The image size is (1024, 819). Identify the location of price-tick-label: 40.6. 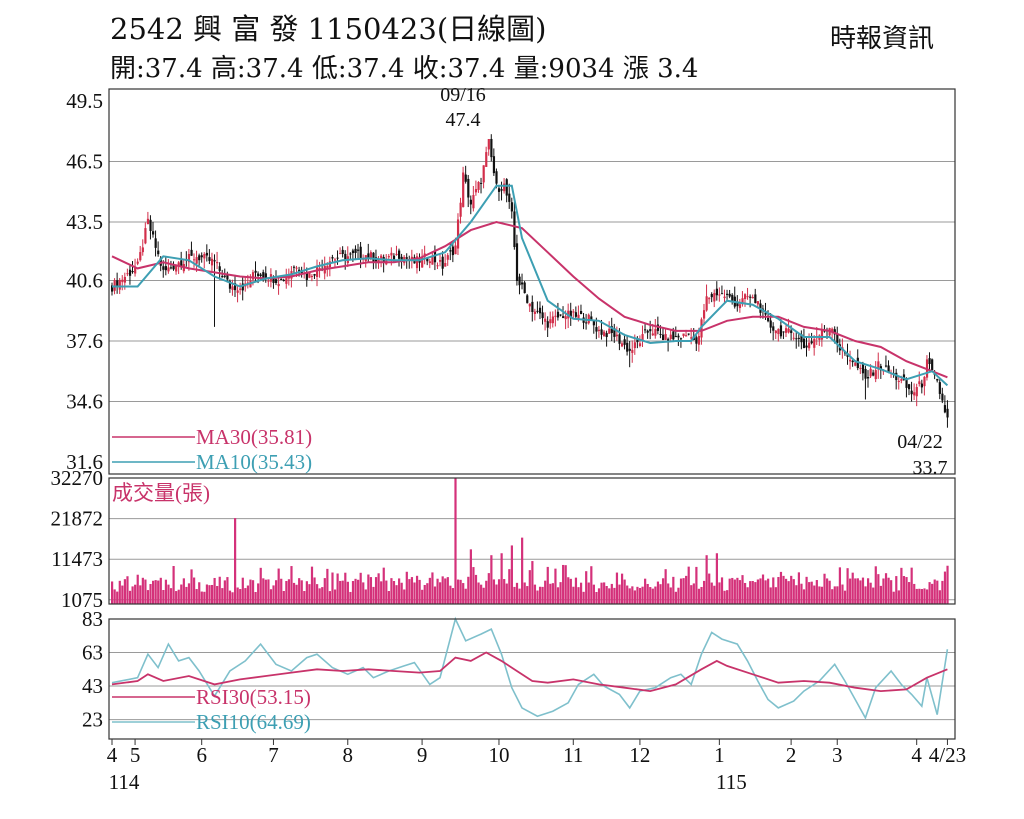
(84, 280).